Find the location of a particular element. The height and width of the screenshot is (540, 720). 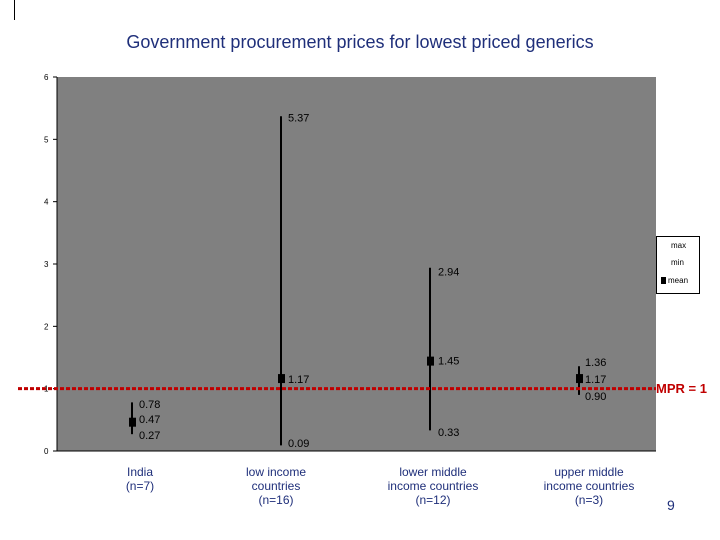

legend-label-min: min is located at coordinates (677, 262).